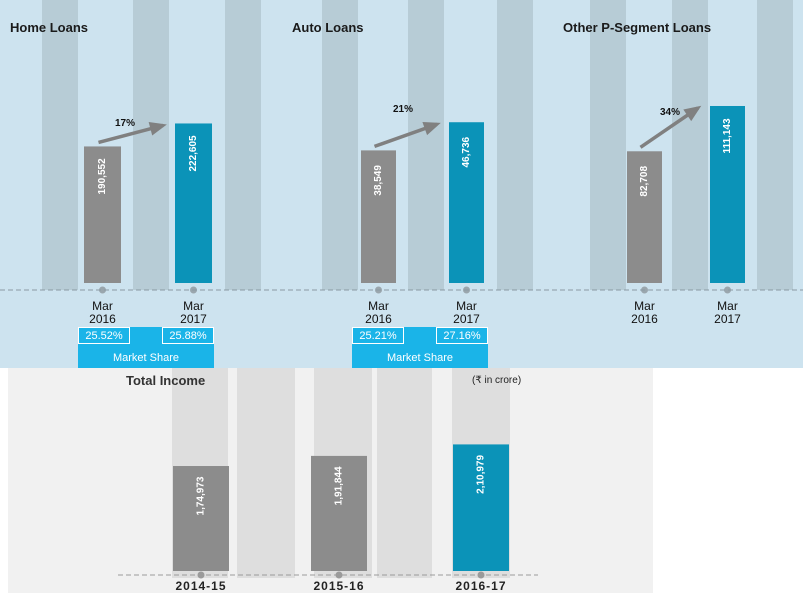 This screenshot has height=593, width=803. What do you see at coordinates (727, 319) in the screenshot?
I see `category-label-other-2-line2: 2017` at bounding box center [727, 319].